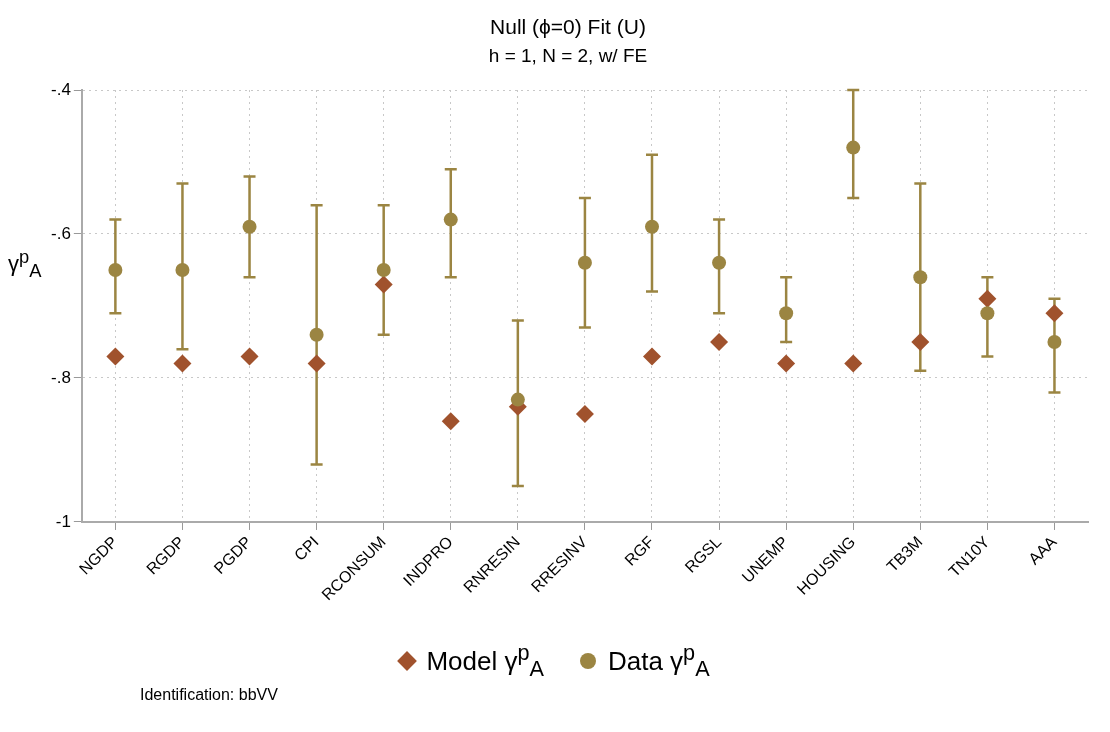  What do you see at coordinates (209, 694) in the screenshot?
I see `text: Identification: bbVV` at bounding box center [209, 694].